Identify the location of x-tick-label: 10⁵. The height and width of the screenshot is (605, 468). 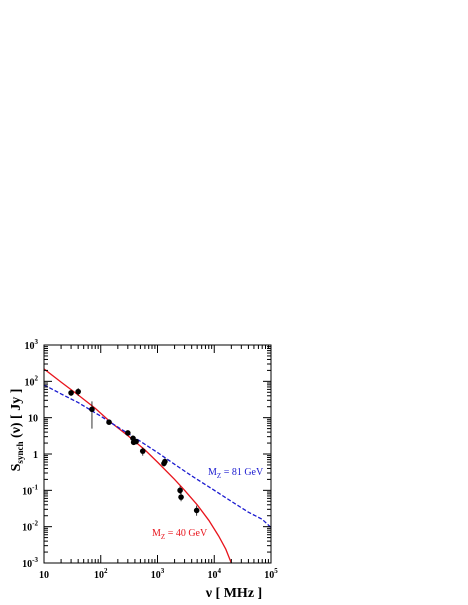
(271, 574).